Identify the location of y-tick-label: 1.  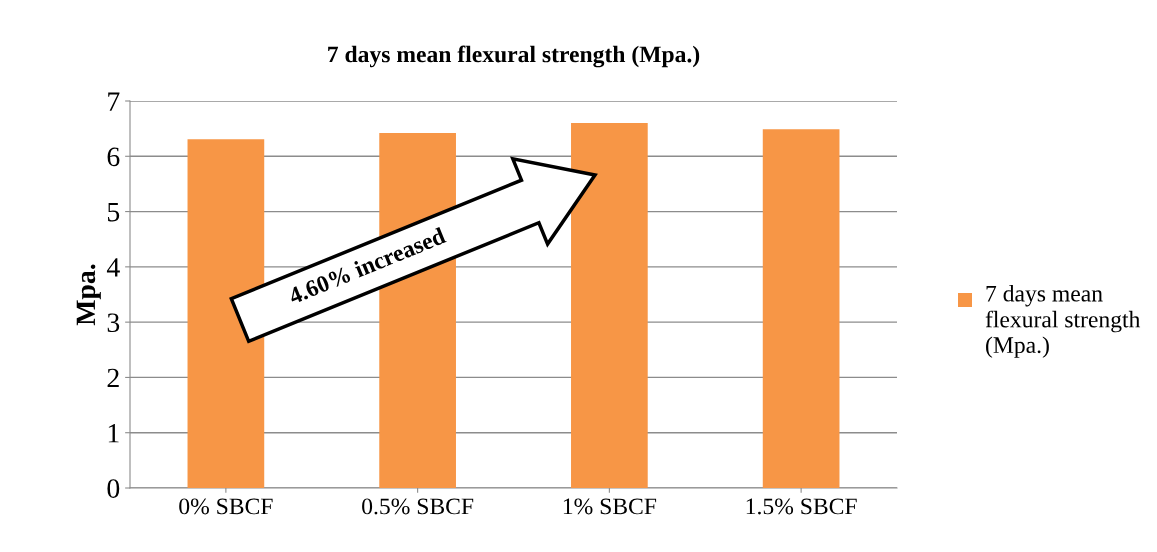
(113, 433).